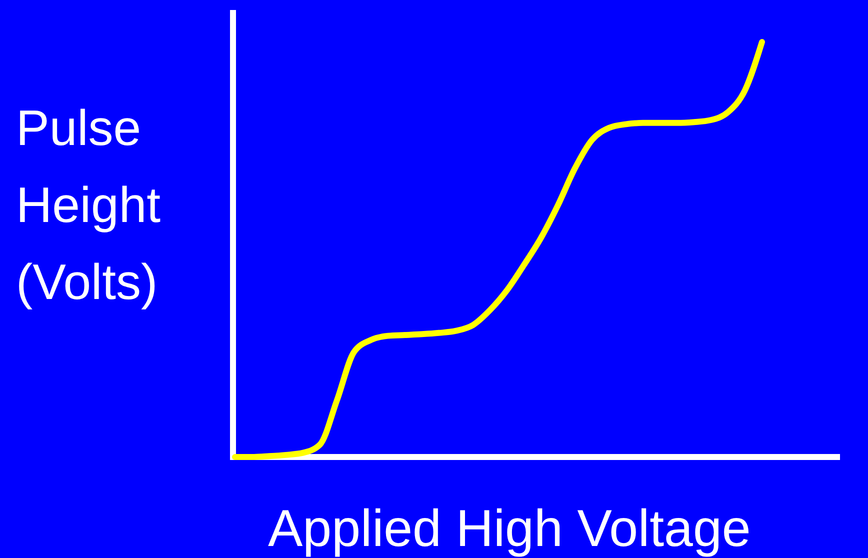 This screenshot has width=868, height=558. I want to click on x-axis-title: Applied High Voltage, so click(509, 529).